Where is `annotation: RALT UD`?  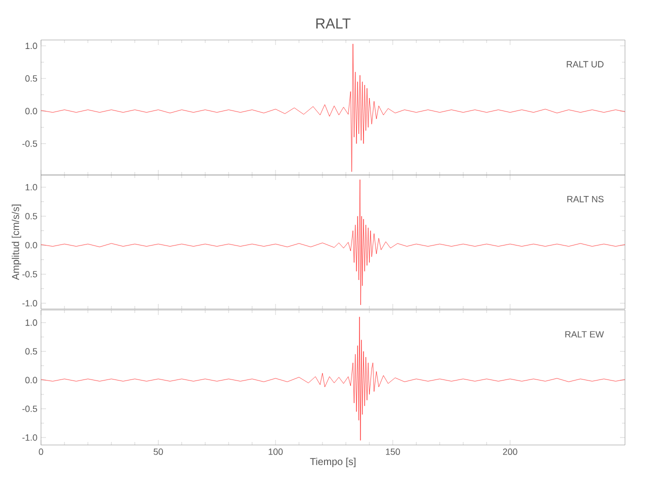 annotation: RALT UD is located at coordinates (585, 64).